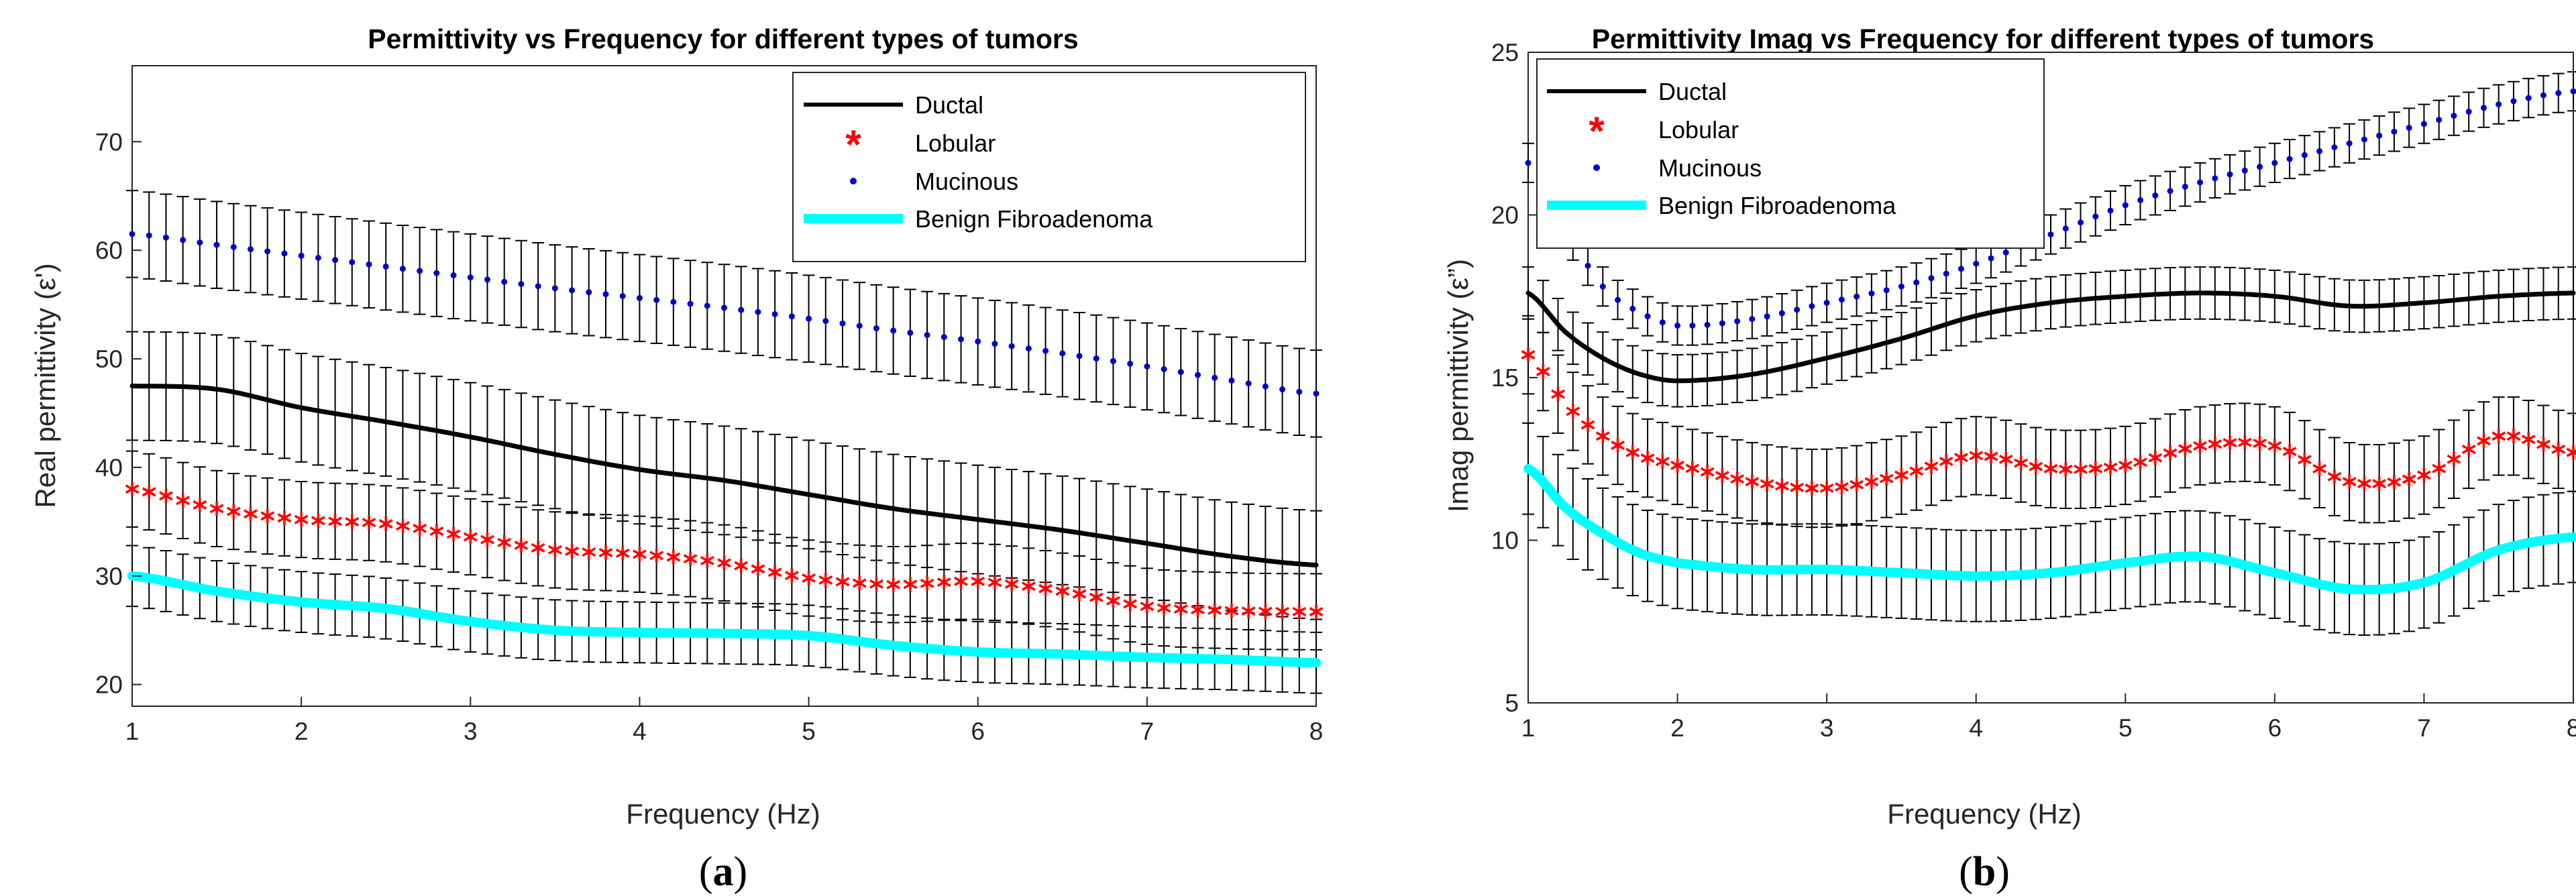 The height and width of the screenshot is (896, 2576). I want to click on x-tick-label: 5, so click(809, 731).